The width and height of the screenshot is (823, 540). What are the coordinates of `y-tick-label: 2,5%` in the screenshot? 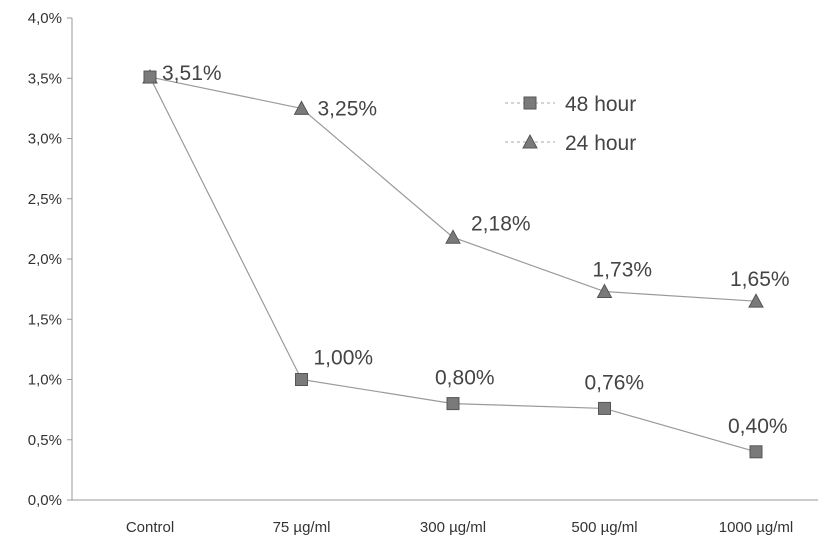 It's located at (45, 199).